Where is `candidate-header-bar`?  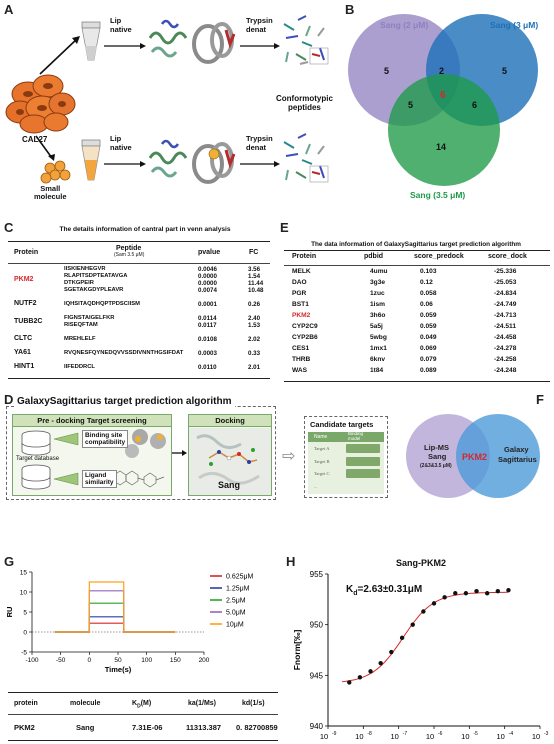 candidate-header-bar is located at coordinates (346, 437).